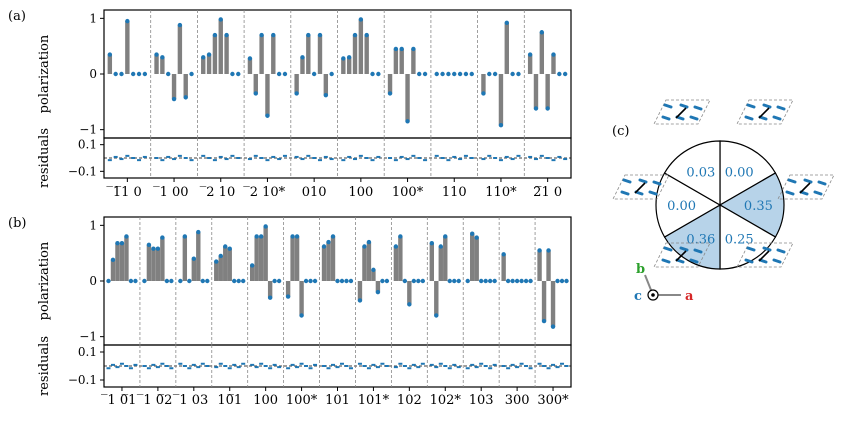 Image resolution: width=859 pixels, height=421 pixels. What do you see at coordinates (82, 171) in the screenshot?
I see `residual-tick-label: −0.1` at bounding box center [82, 171].